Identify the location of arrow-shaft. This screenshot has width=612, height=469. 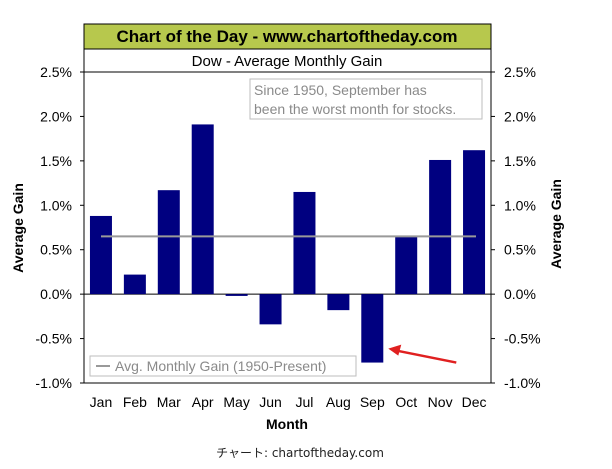
(426, 356).